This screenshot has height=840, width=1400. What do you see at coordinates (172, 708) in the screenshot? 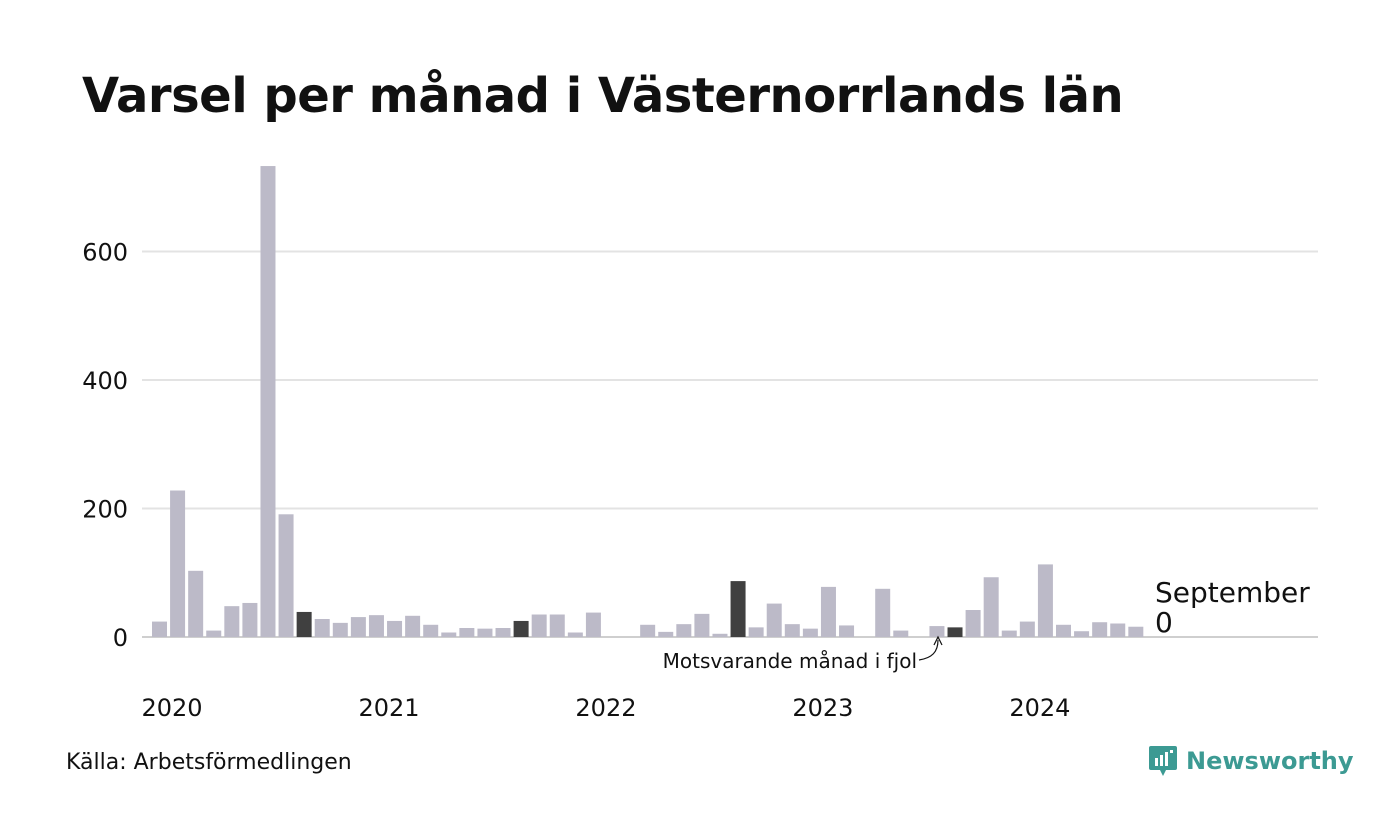
I see `x-tick-label: 2020` at bounding box center [172, 708].